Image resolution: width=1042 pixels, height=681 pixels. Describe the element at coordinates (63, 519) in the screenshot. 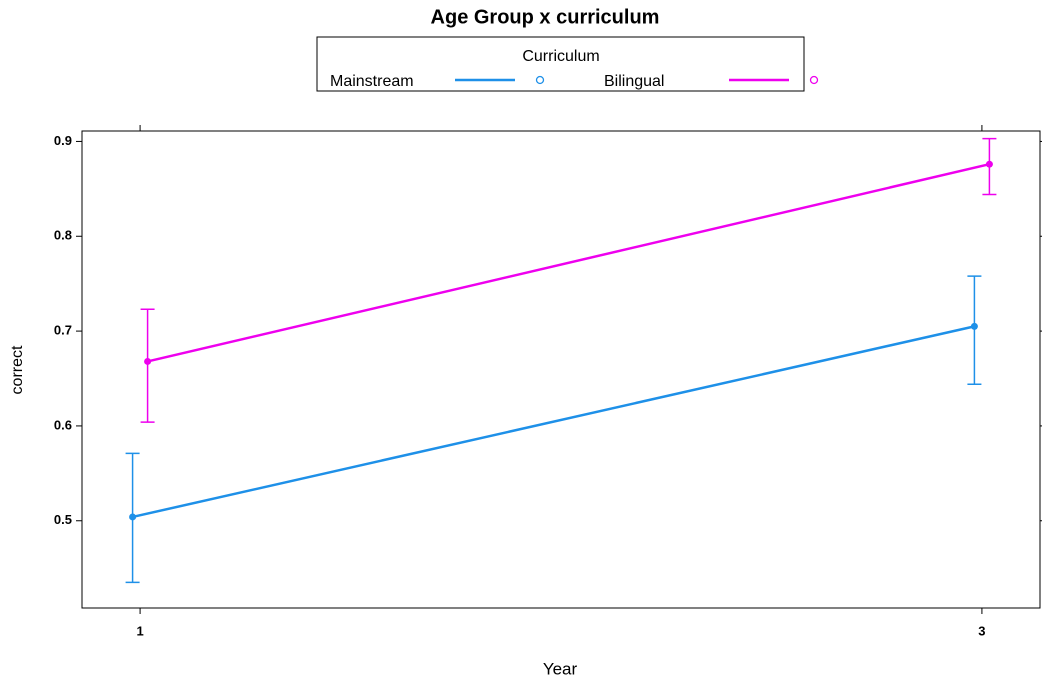

I see `y-tick-label: 0.5` at that location.